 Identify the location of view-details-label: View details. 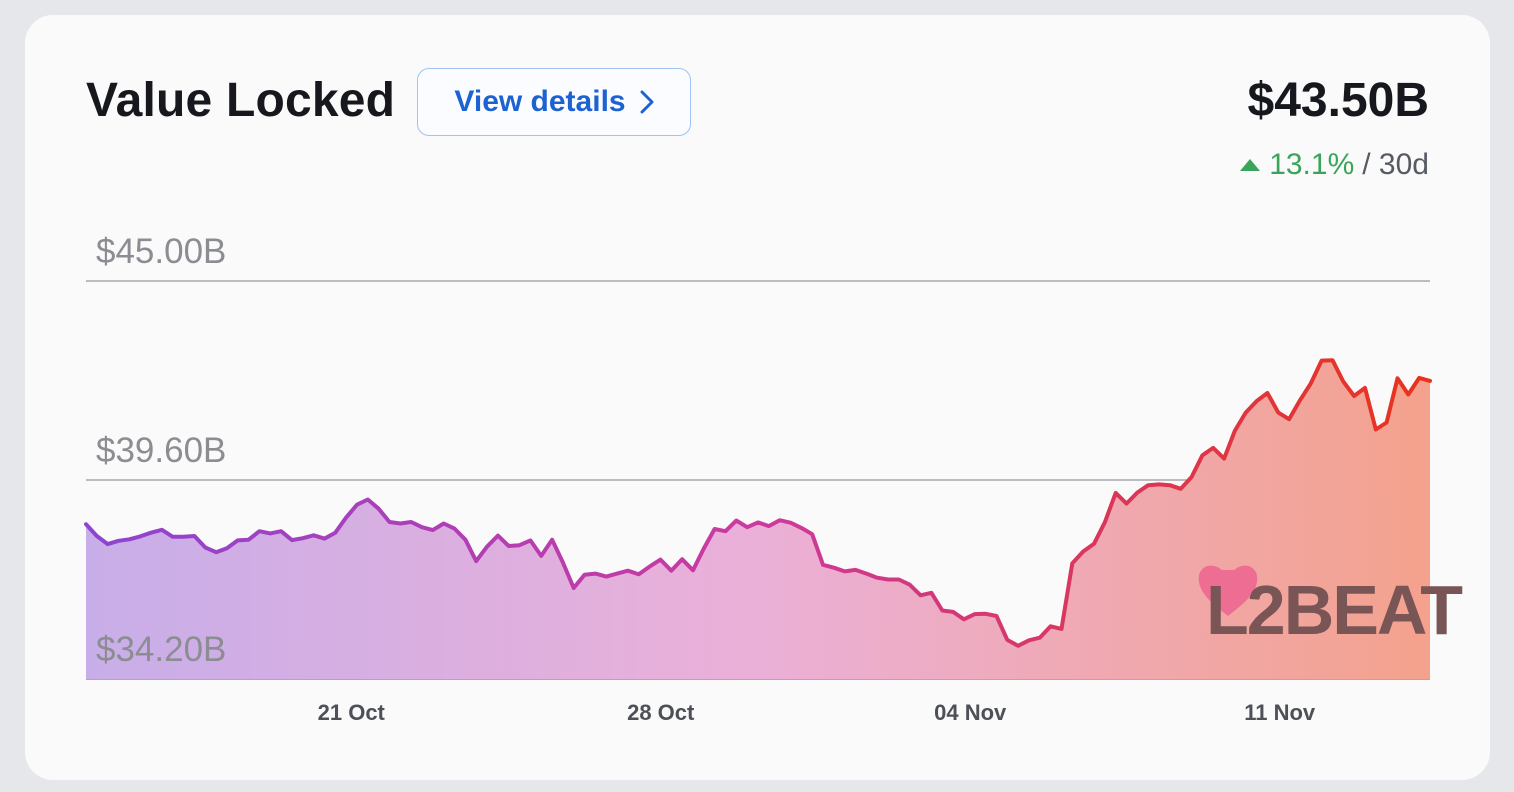
(540, 101).